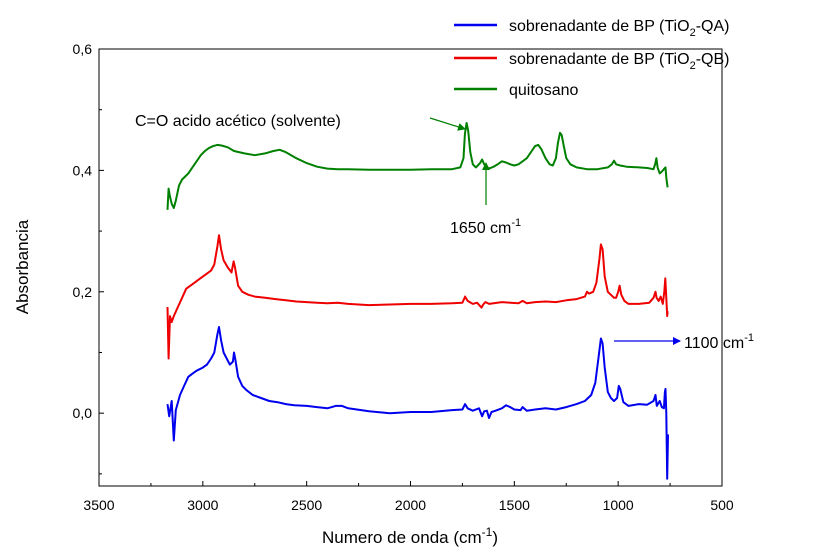 This screenshot has height=552, width=816. Describe the element at coordinates (202, 505) in the screenshot. I see `x-tick-label: 3000` at that location.